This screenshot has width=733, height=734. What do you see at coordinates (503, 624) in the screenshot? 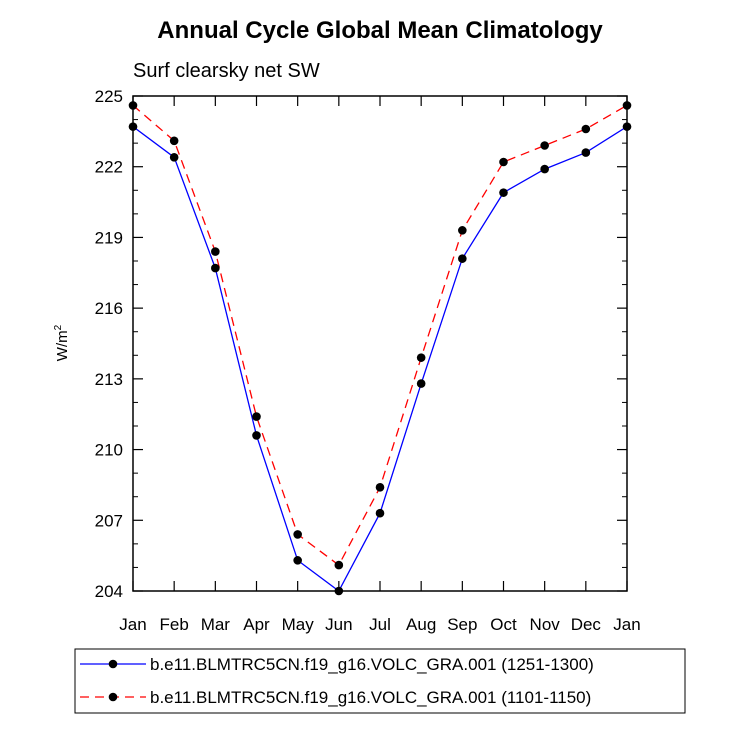
I see `x-tick-label: Oct` at bounding box center [503, 624].